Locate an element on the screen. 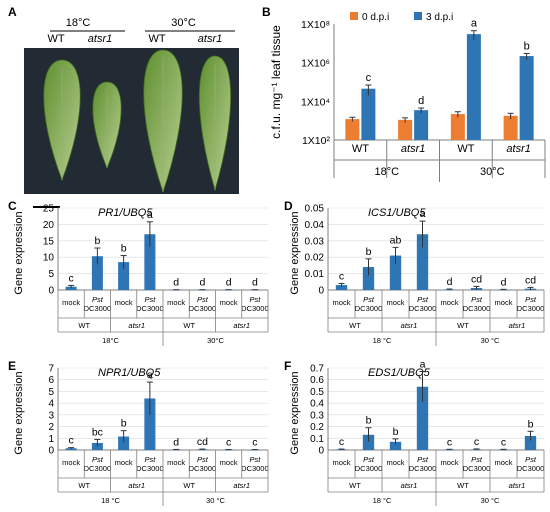 This screenshot has height=512, width=550. y-tick-label: 0.5 is located at coordinates (317, 392).